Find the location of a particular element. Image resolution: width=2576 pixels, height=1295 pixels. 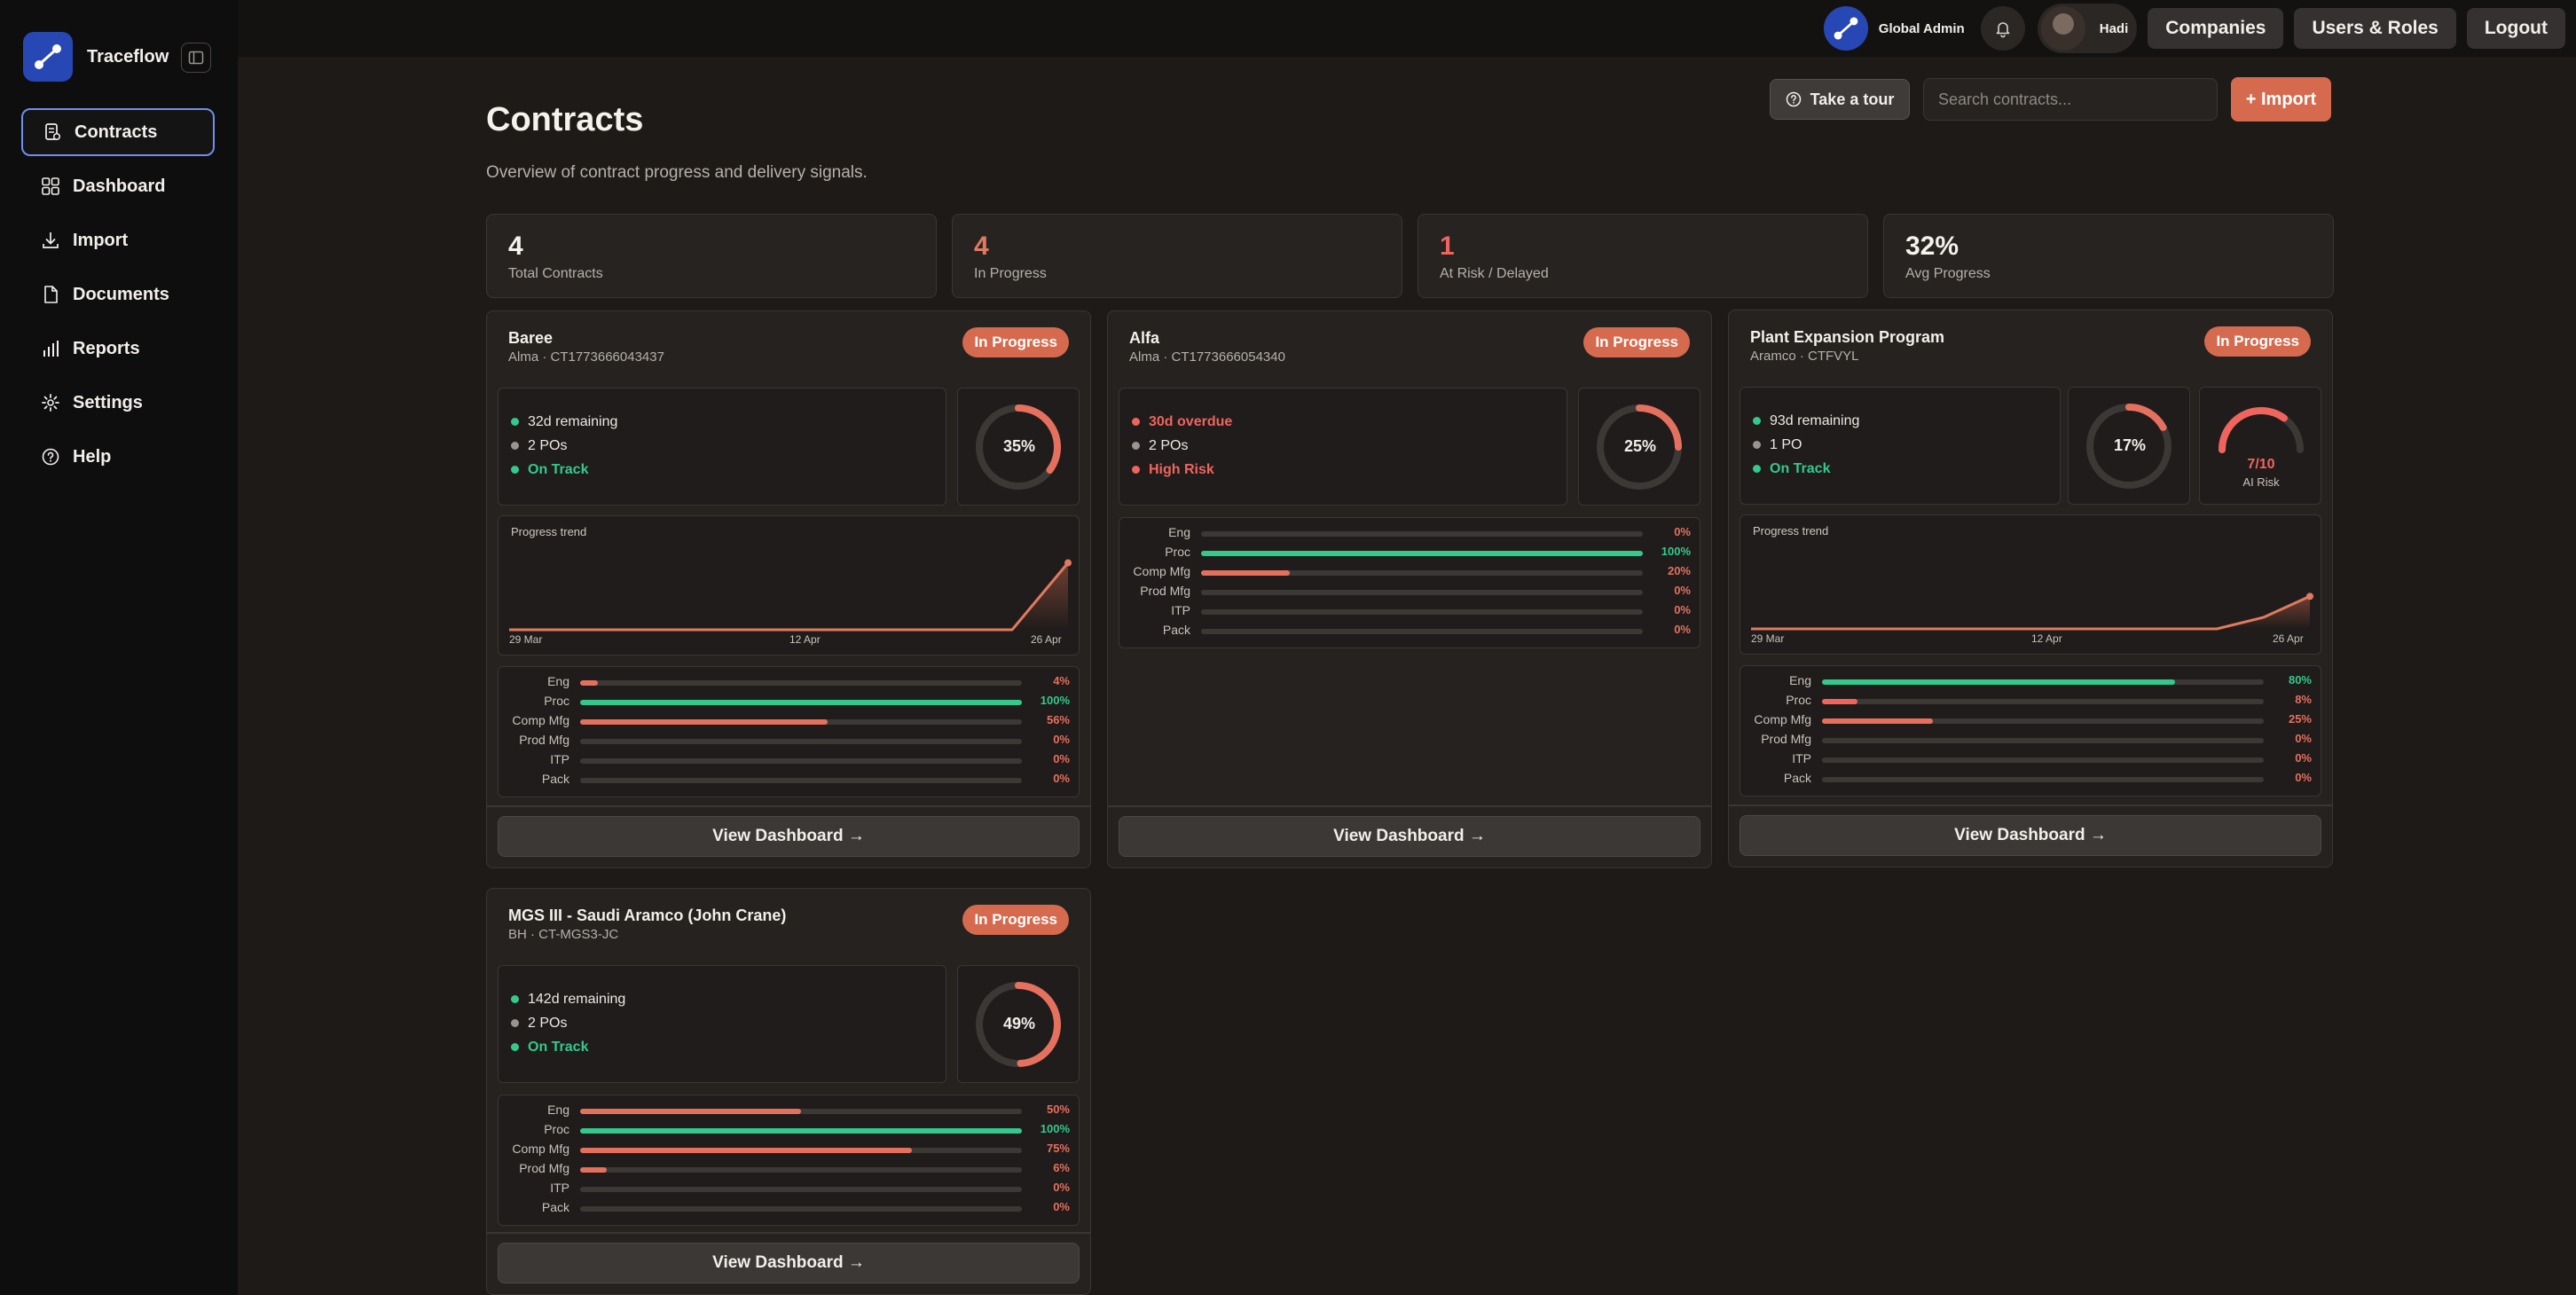

phase-row: Pack 0% is located at coordinates (2031, 779).